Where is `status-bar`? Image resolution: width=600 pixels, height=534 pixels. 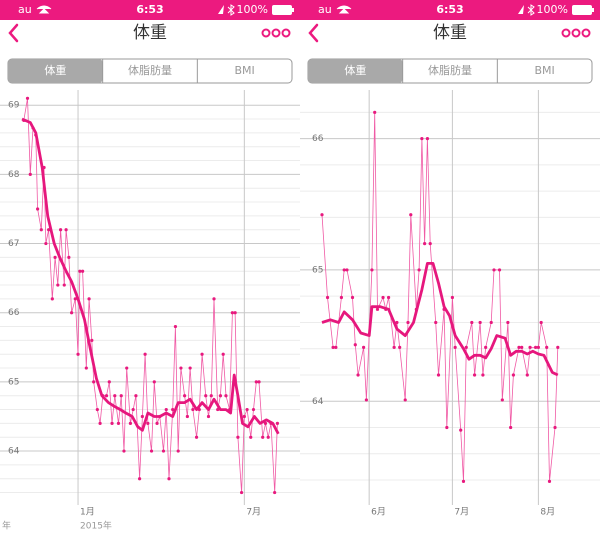 status-bar is located at coordinates (450, 10).